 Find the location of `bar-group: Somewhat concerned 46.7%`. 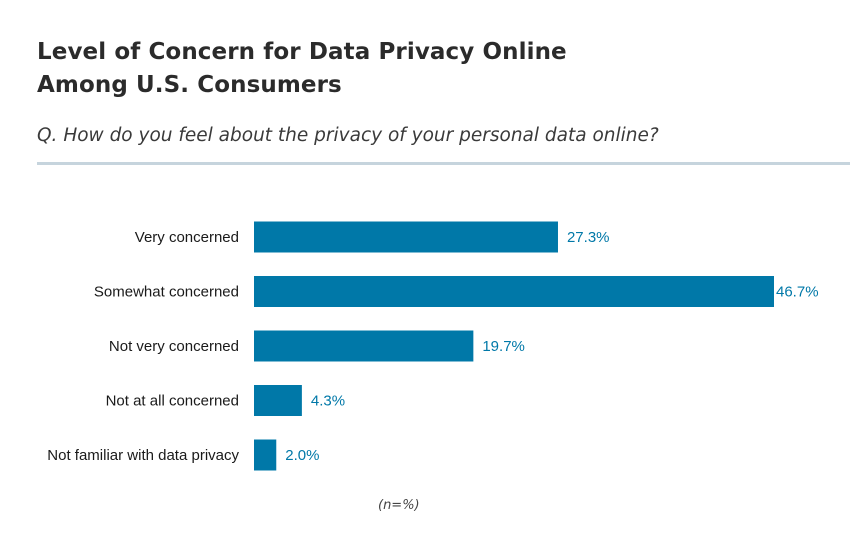

bar-group: Somewhat concerned 46.7% is located at coordinates (456, 291).